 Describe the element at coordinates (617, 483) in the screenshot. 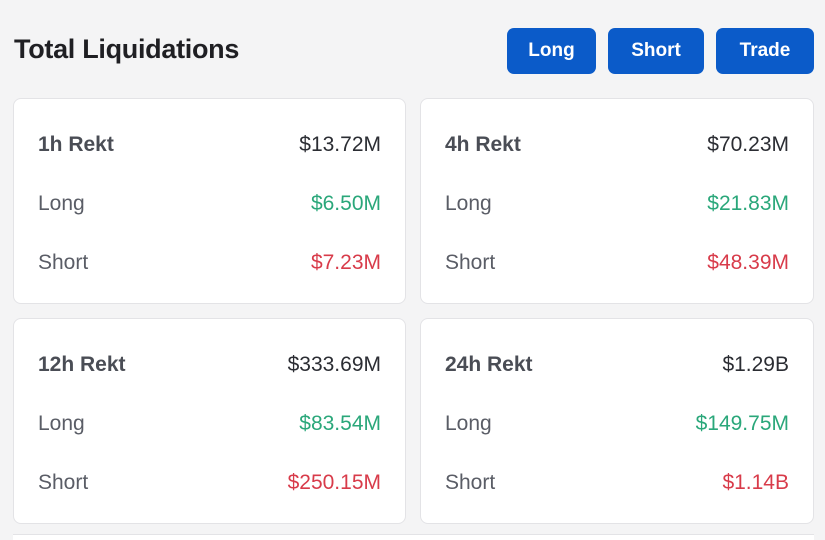

I see `short-row: Short $1.14B` at that location.